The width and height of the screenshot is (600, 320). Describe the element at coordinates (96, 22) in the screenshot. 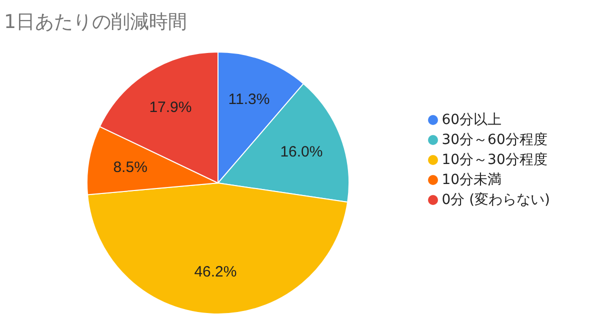

I see `chart-title: 1日あたりの削減時間` at that location.